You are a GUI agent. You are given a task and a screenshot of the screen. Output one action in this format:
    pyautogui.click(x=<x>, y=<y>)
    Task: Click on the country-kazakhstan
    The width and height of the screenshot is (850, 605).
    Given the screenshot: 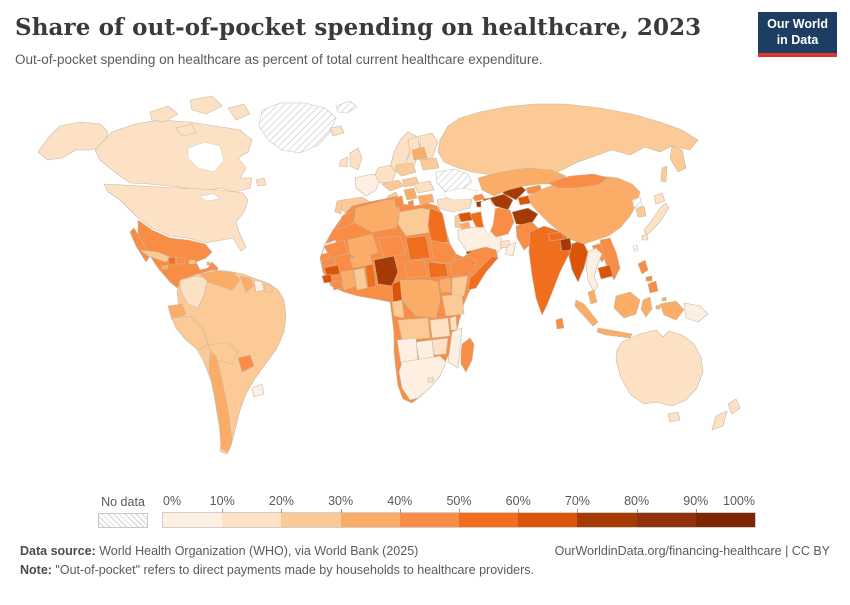 What is the action you would take?
    pyautogui.click(x=522, y=182)
    